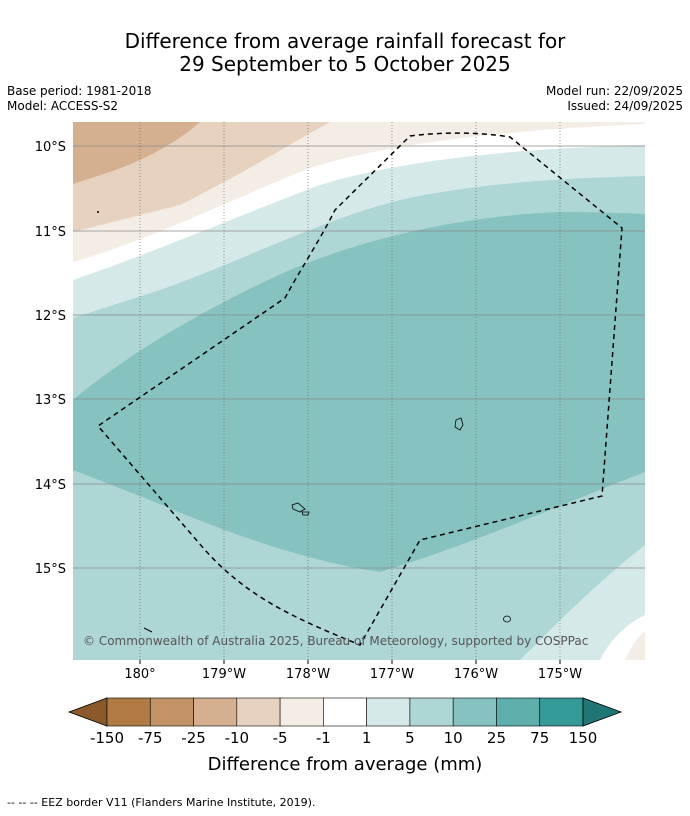  What do you see at coordinates (583, 738) in the screenshot?
I see `colorbar-tick-label: 150` at bounding box center [583, 738].